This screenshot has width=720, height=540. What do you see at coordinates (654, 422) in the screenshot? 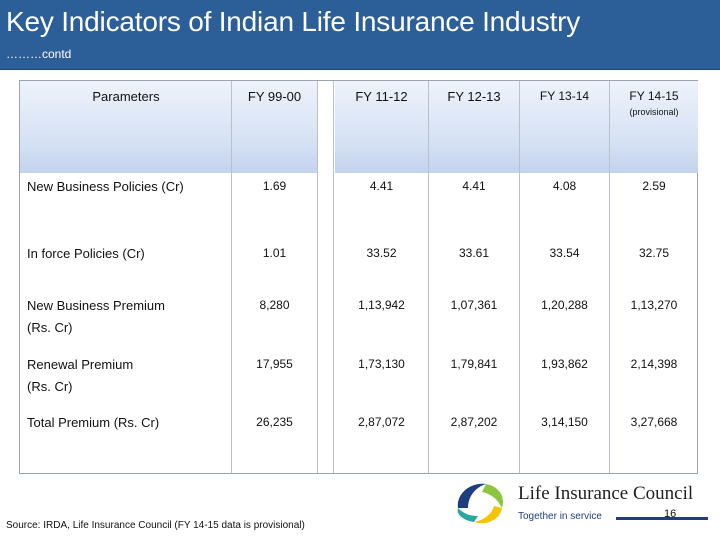
I see `table-cell: 3,27,668` at bounding box center [654, 422].